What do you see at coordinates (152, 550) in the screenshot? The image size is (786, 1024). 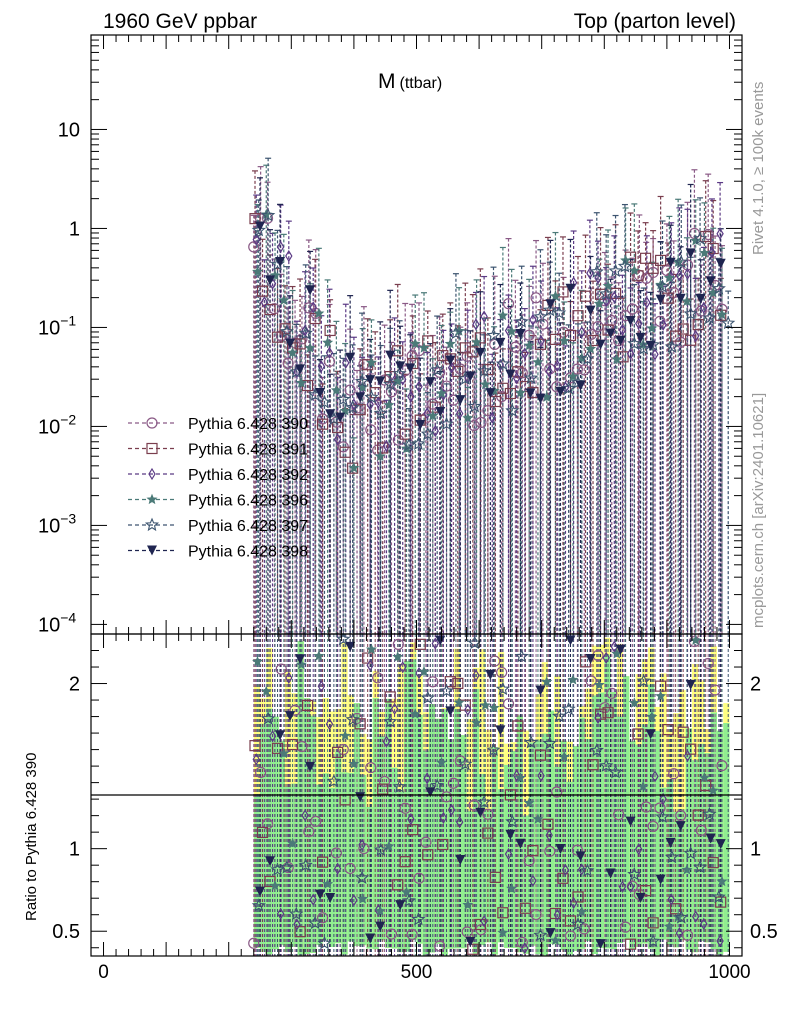 I see `legend-marker` at bounding box center [152, 550].